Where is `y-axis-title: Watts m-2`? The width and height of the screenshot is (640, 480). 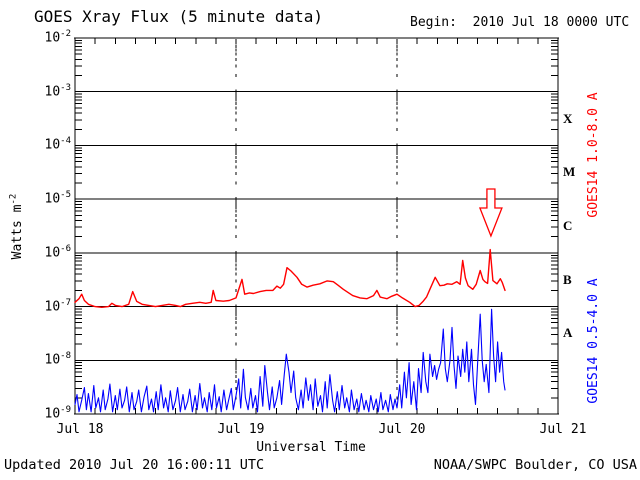
y-axis-title: Watts m-2 is located at coordinates (16, 226).